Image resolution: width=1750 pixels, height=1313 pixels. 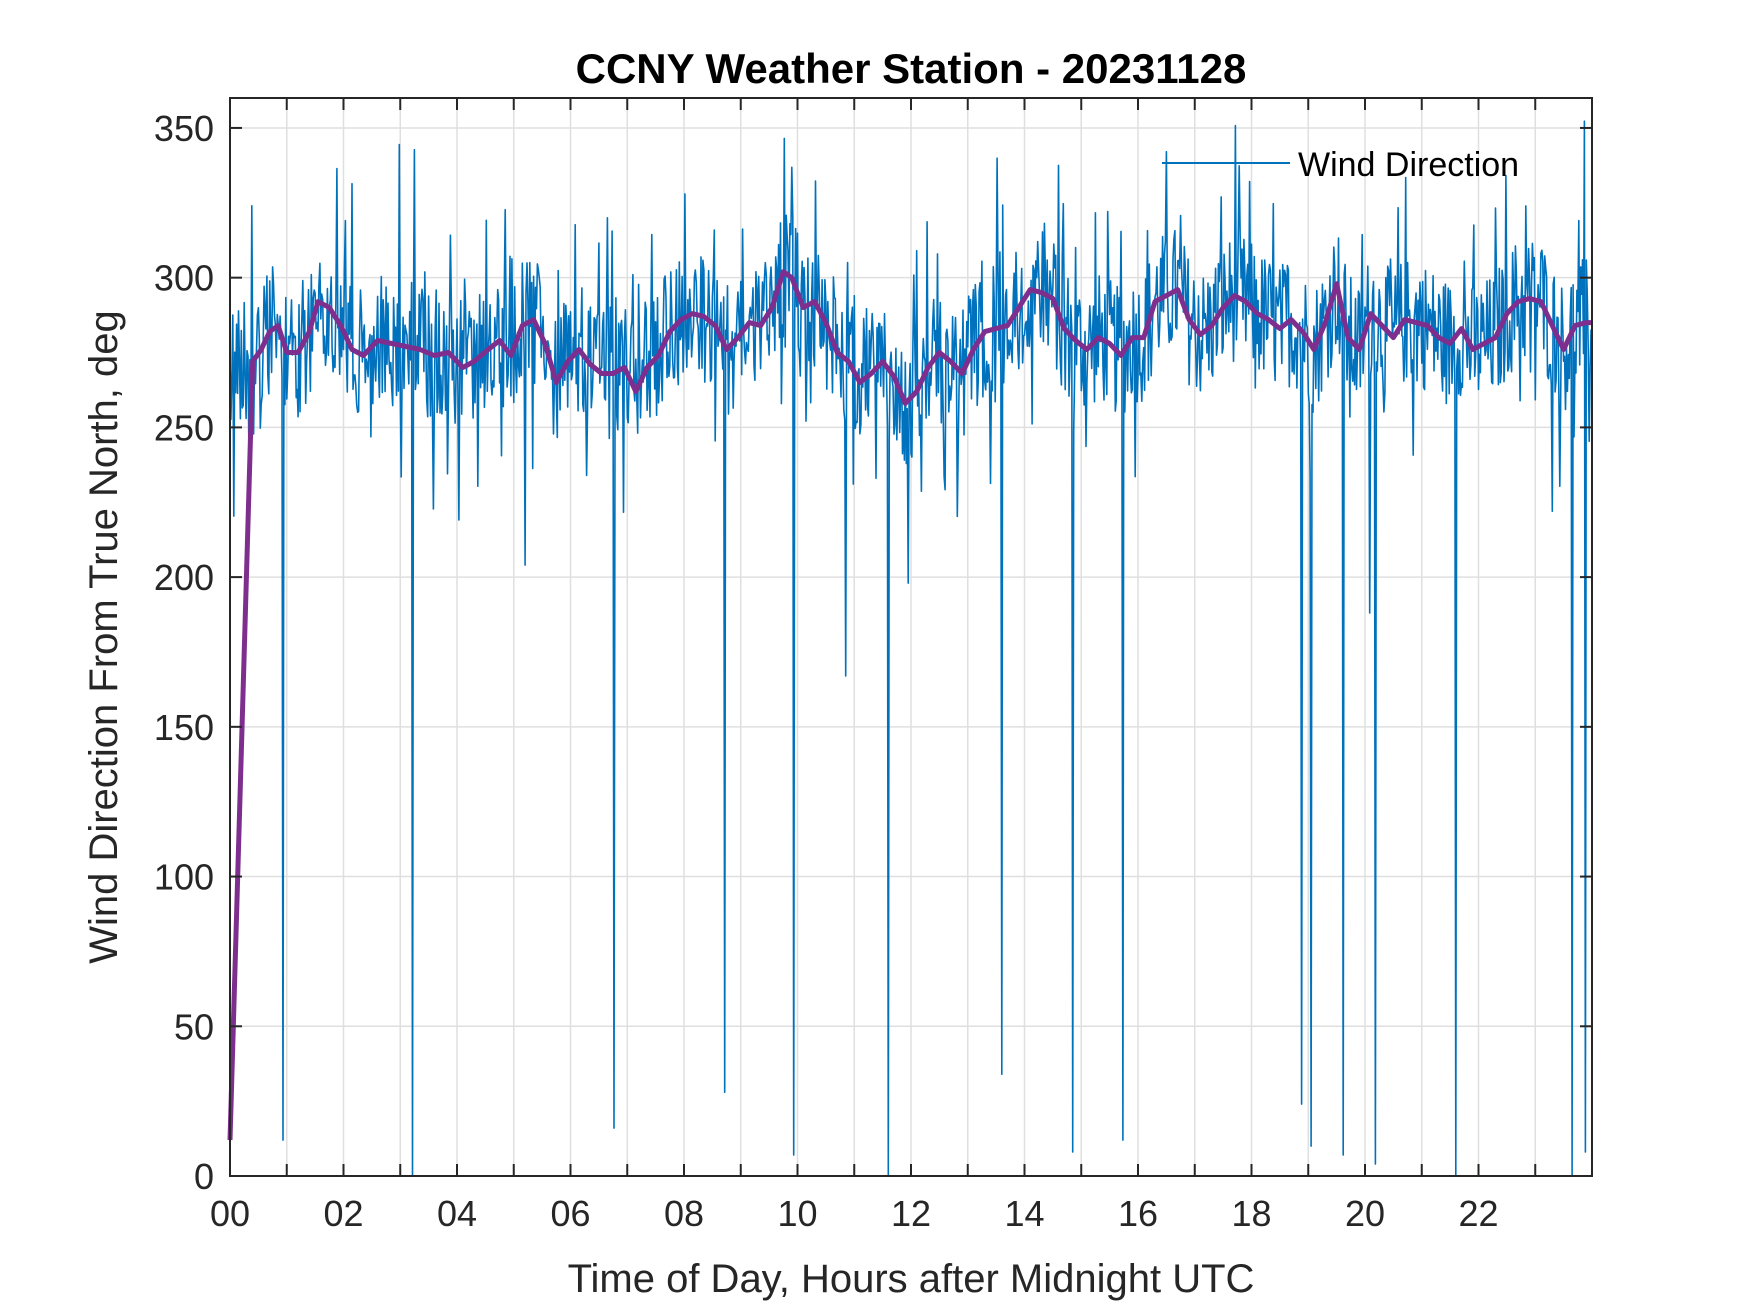 I want to click on x-tick-label: 08, so click(x=684, y=1213).